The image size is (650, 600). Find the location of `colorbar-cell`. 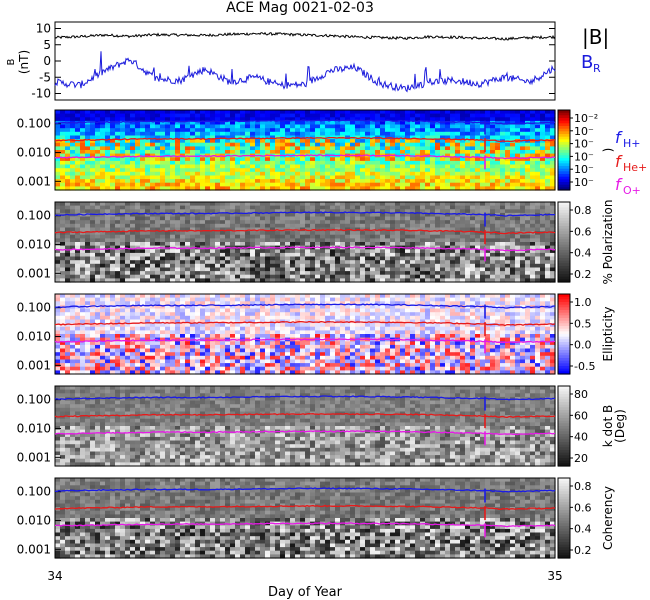

colorbar-cell is located at coordinates (564, 120).